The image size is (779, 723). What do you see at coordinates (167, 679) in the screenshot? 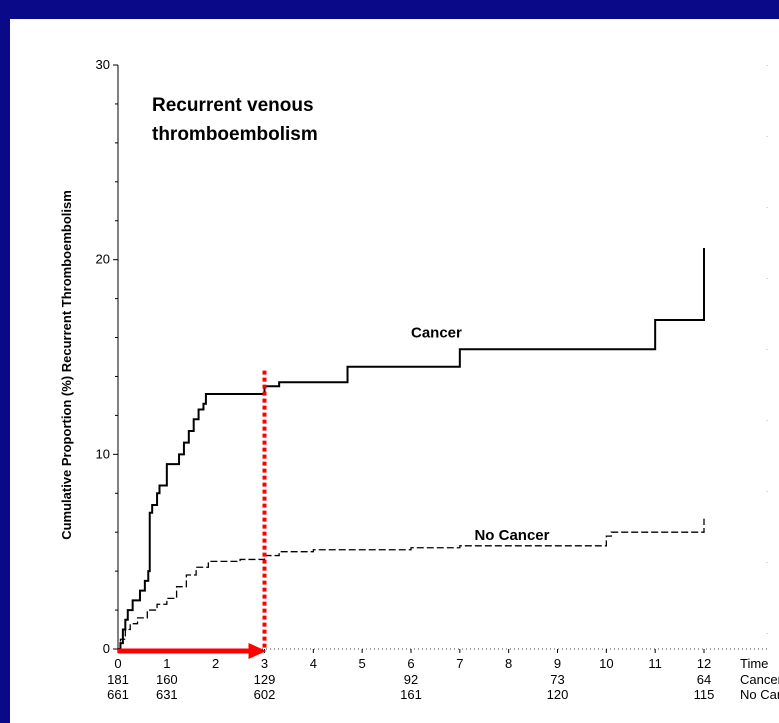
I see `risk-value-cancer: 160` at bounding box center [167, 679].